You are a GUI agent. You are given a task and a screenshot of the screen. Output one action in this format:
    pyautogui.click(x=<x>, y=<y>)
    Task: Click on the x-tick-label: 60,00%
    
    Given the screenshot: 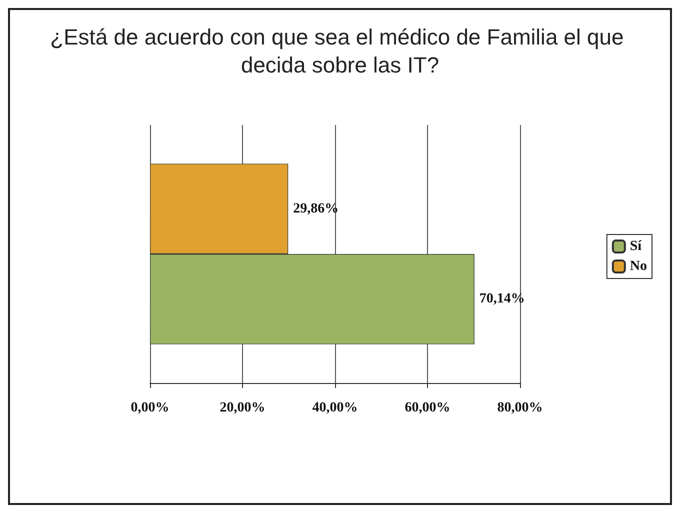 What is the action you would take?
    pyautogui.click(x=427, y=408)
    